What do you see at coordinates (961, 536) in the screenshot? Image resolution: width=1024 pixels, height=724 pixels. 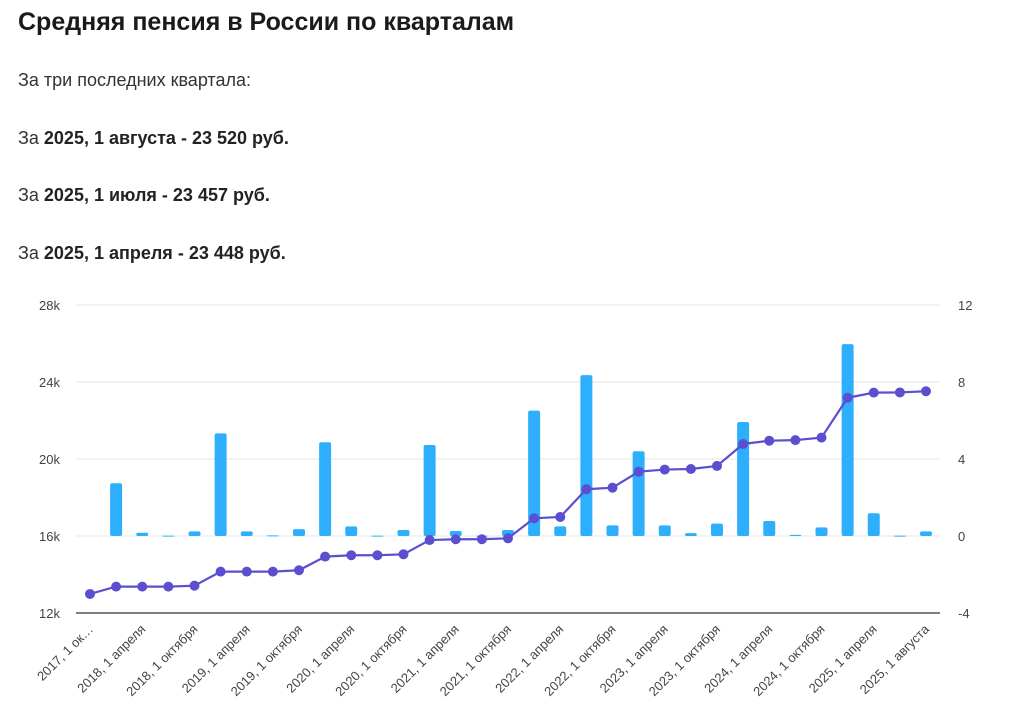 I see `right-axis-tick-label: 0` at bounding box center [961, 536].